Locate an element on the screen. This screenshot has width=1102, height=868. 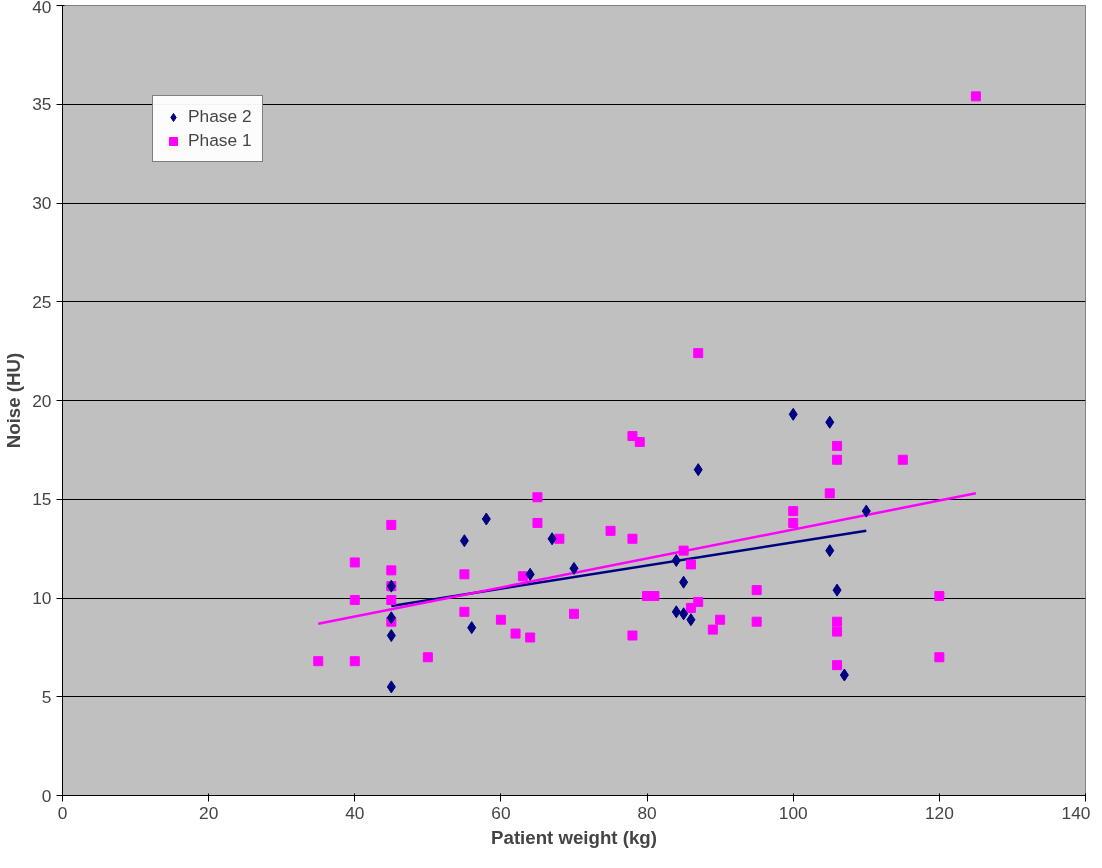
x-tick-label: 40 is located at coordinates (355, 812).